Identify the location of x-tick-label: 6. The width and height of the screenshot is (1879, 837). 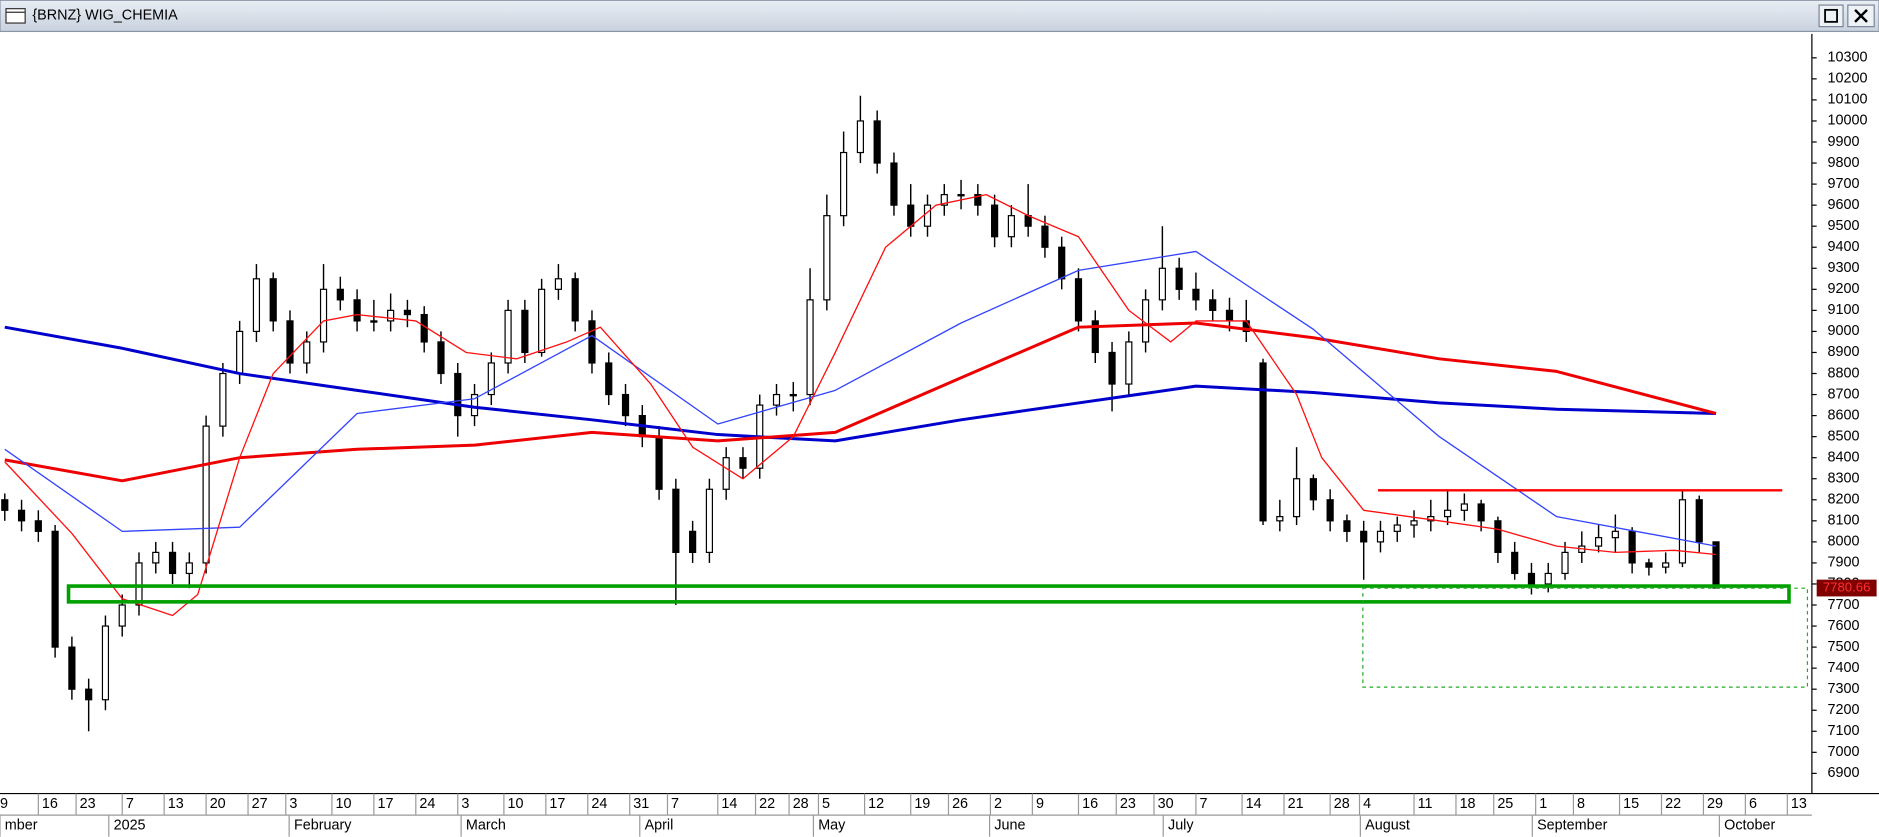
(1753, 804).